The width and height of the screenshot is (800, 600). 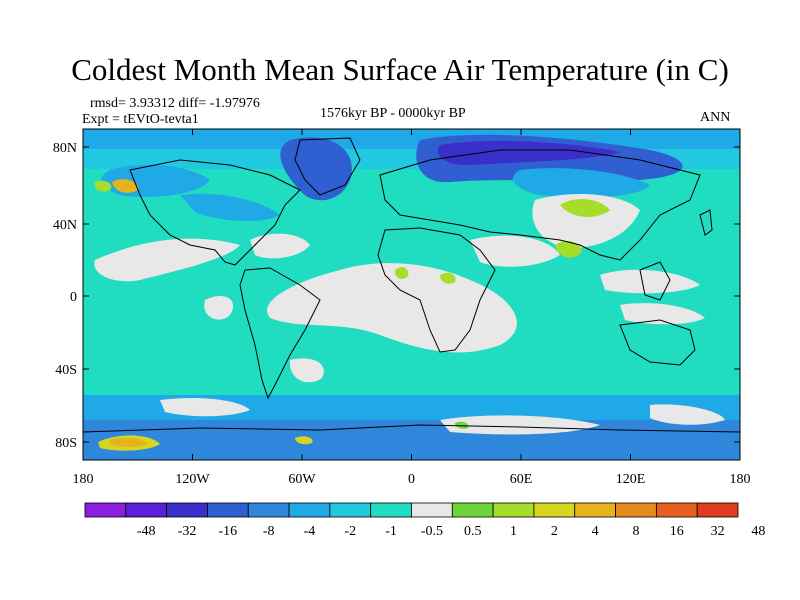 I want to click on colorbar-label: 0.5, so click(x=473, y=531).